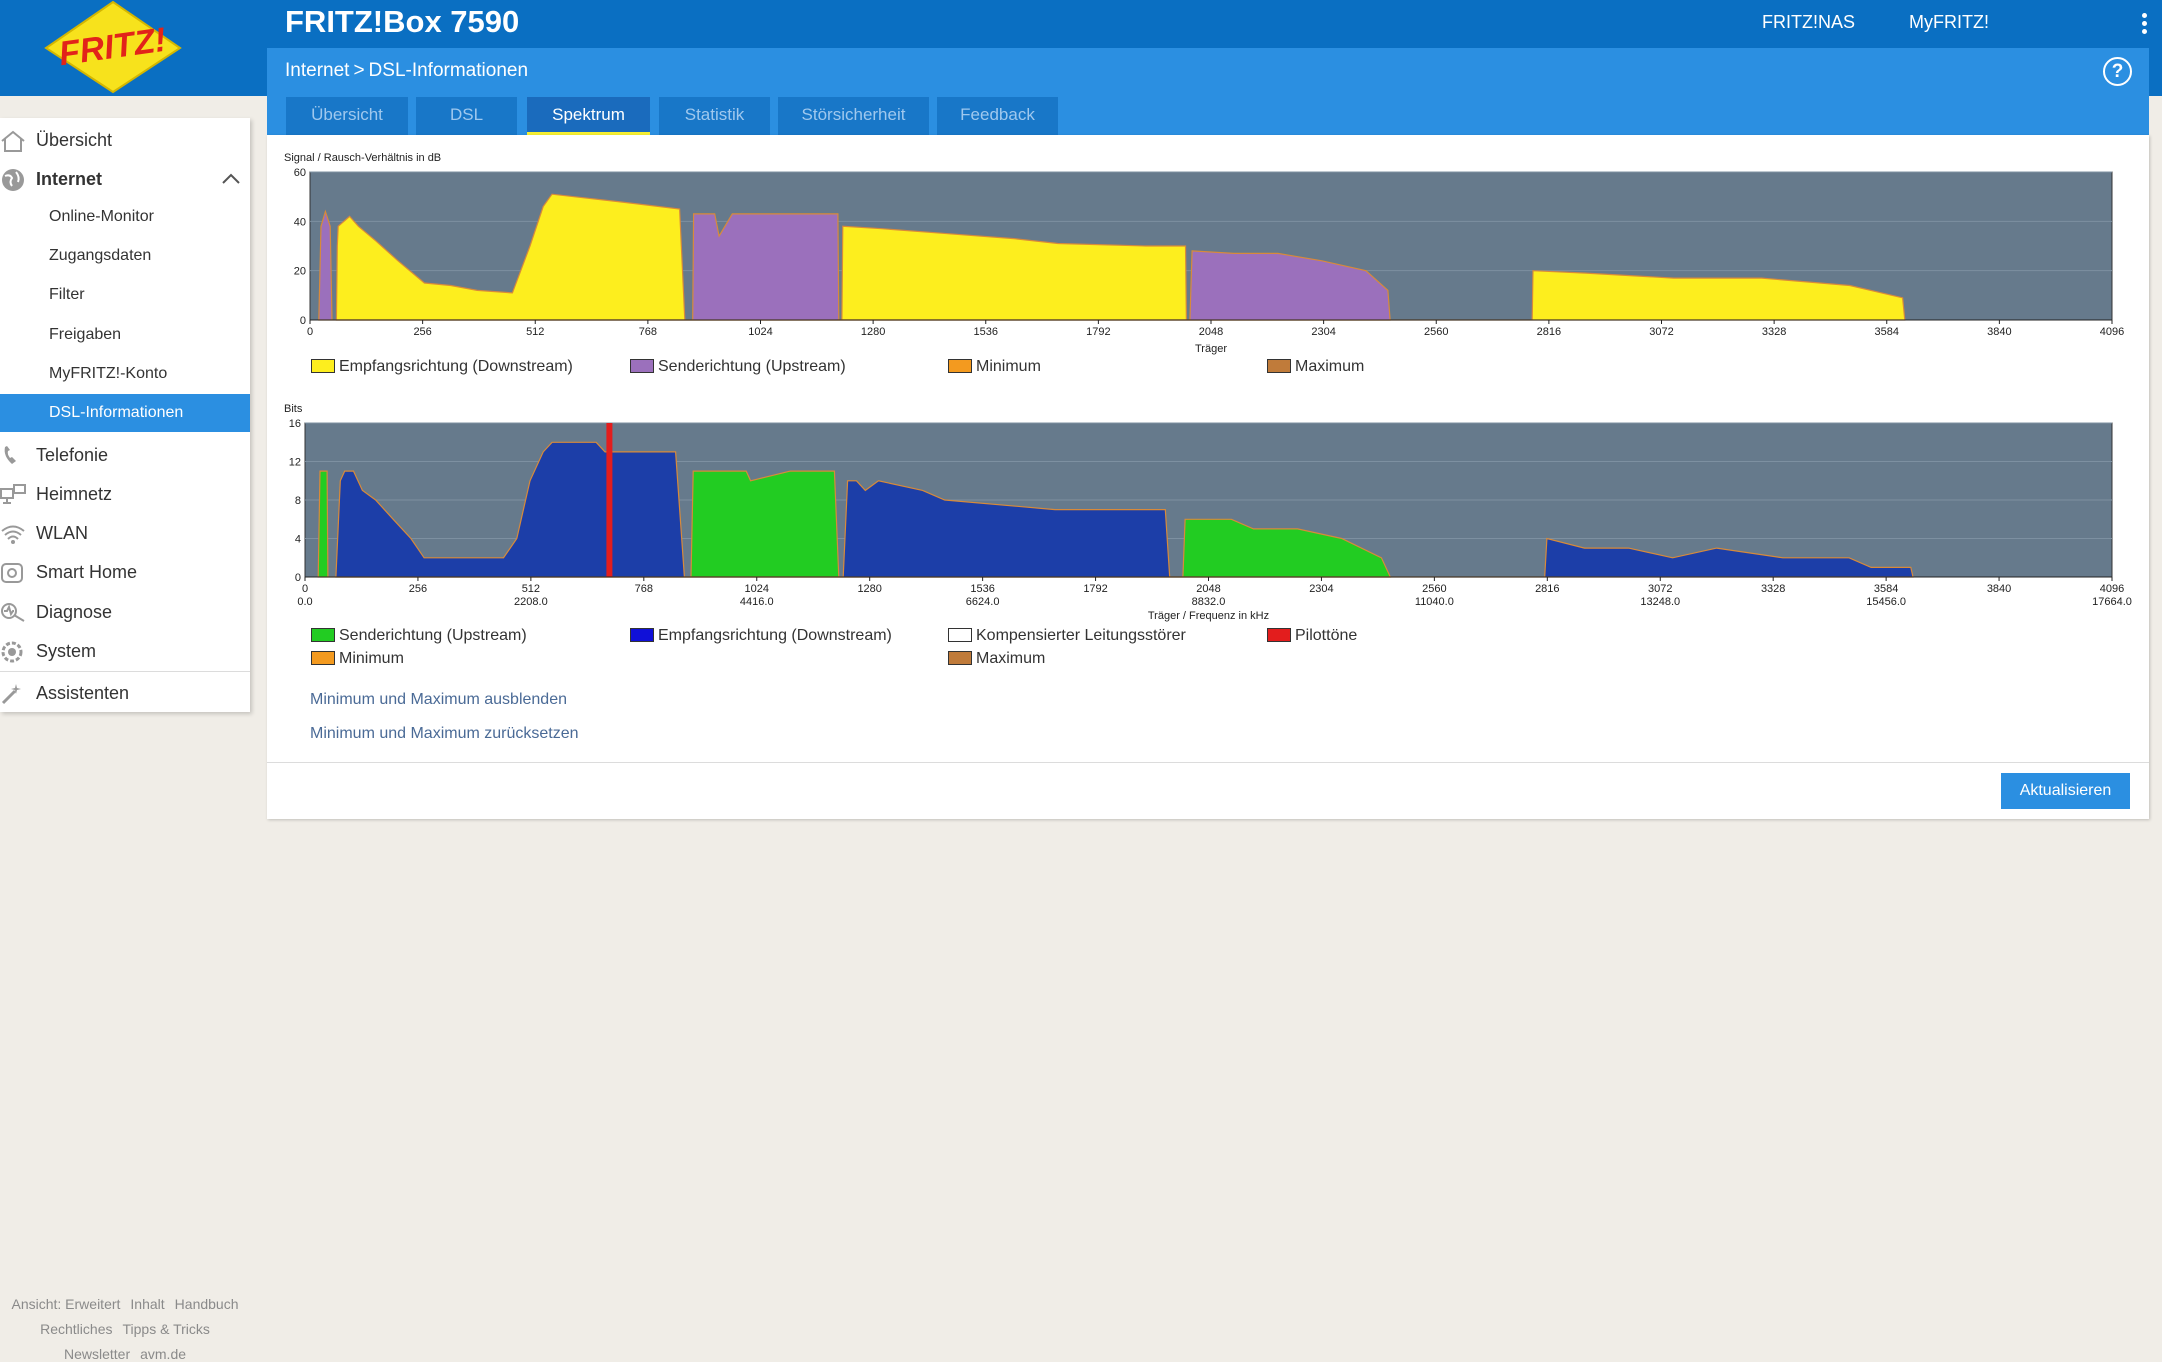  What do you see at coordinates (62, 533) in the screenshot?
I see `sidebar-item-label: WLAN` at bounding box center [62, 533].